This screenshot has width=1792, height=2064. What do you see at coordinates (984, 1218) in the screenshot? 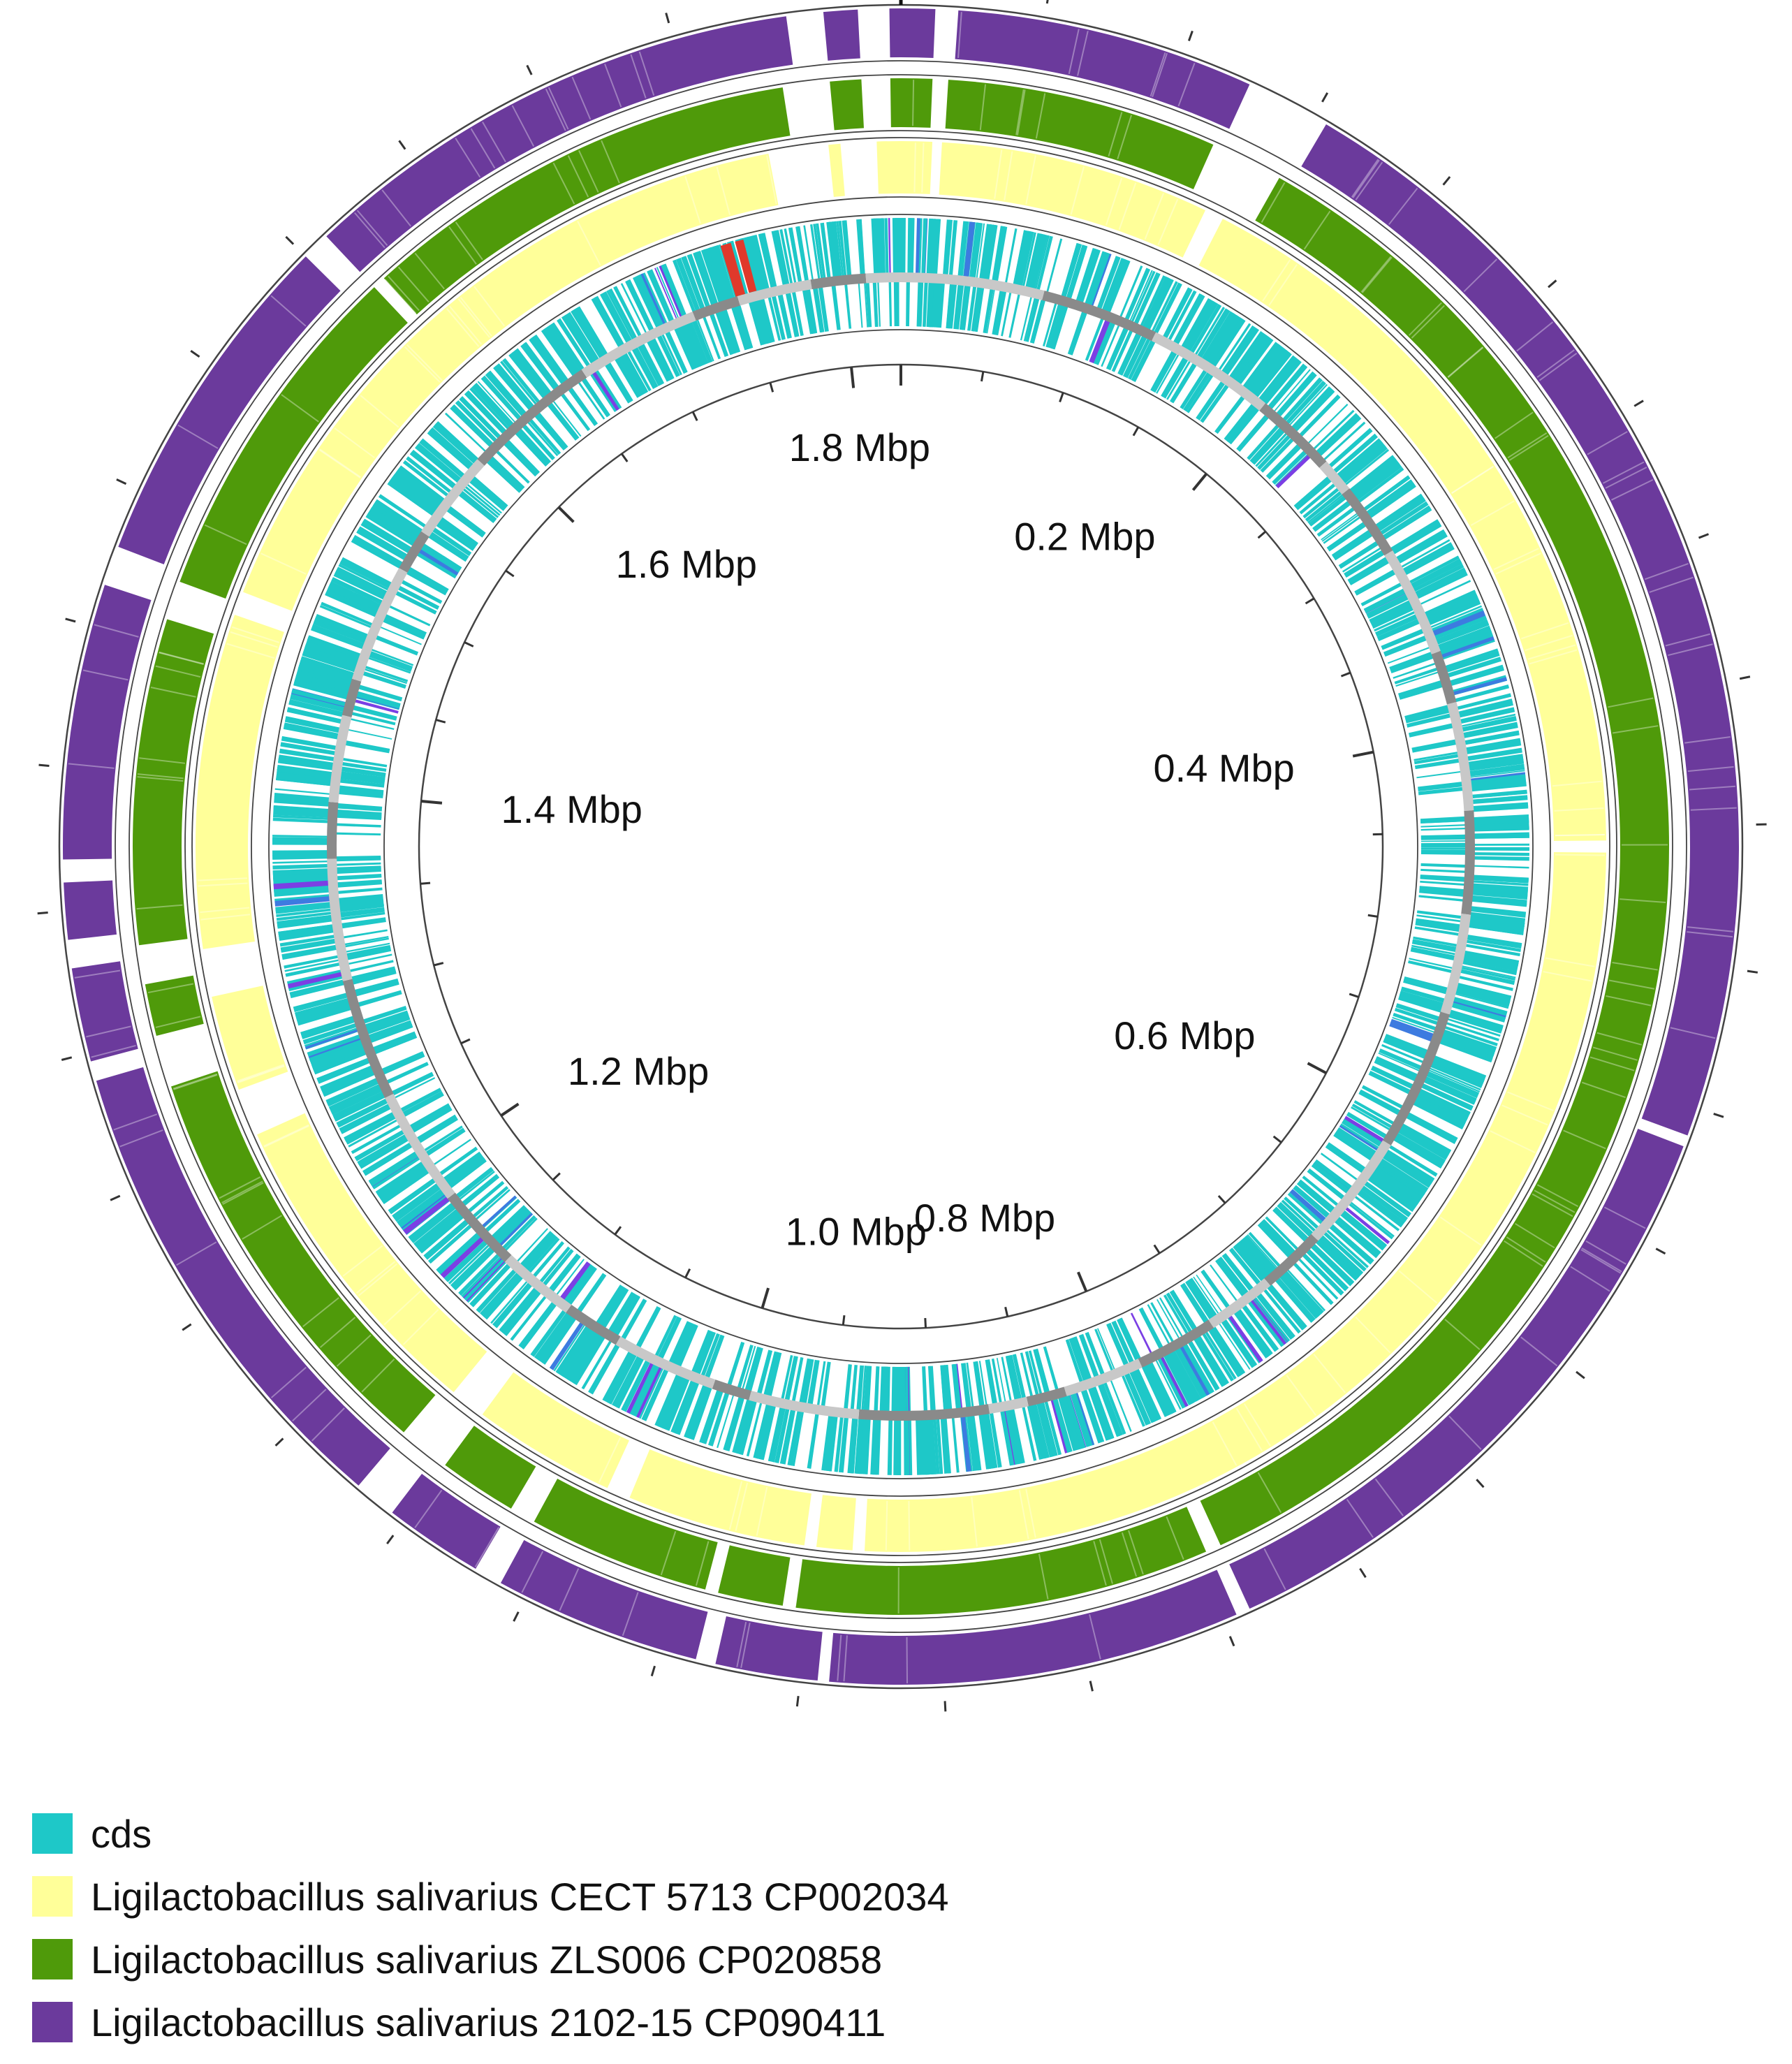
I see `scale-label-3: 0.8 Mbp` at bounding box center [984, 1218].